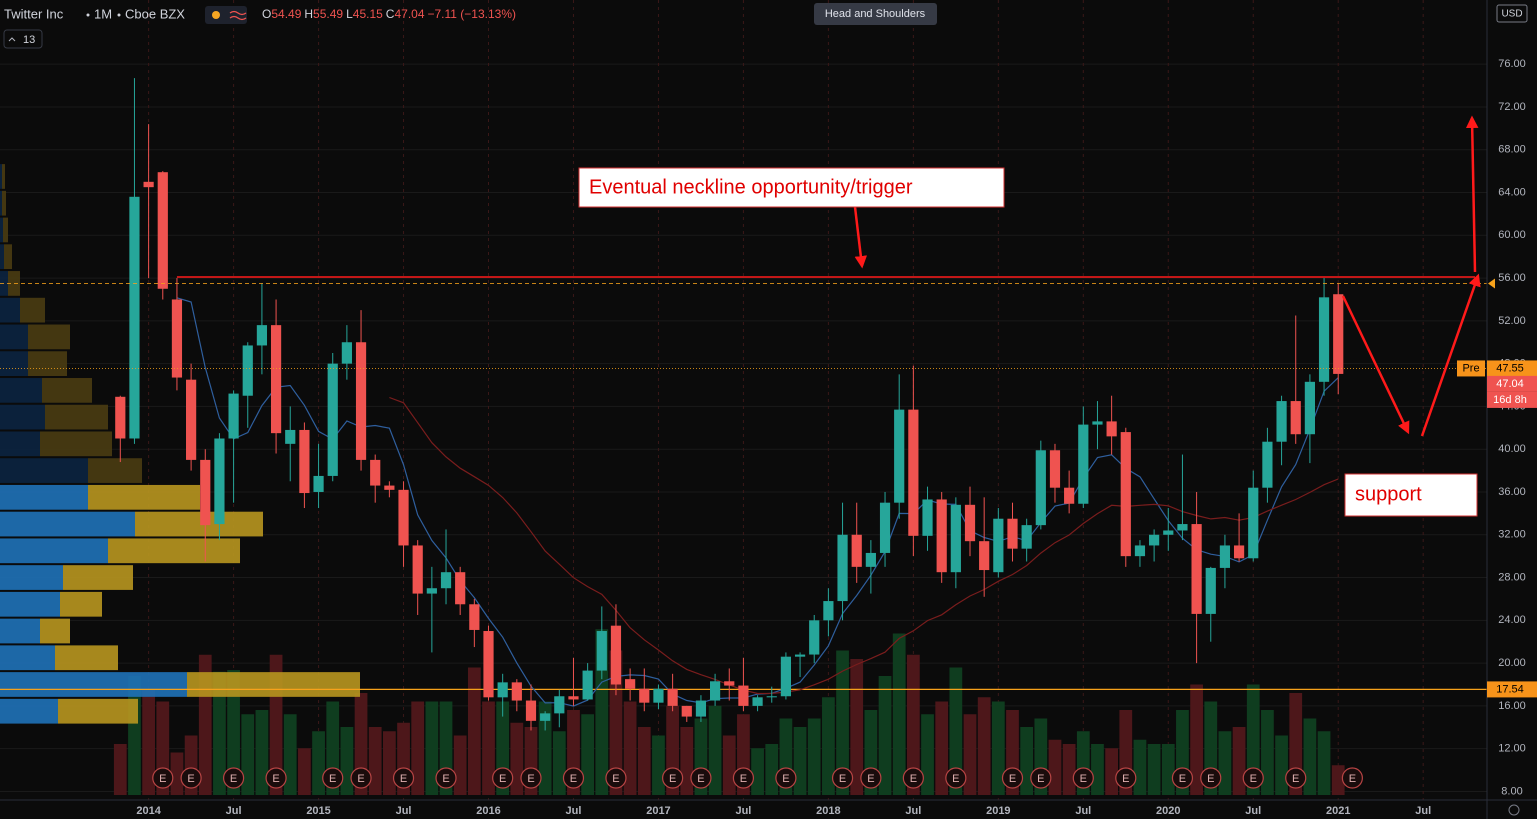 The width and height of the screenshot is (1537, 819). What do you see at coordinates (23, 39) in the screenshot?
I see `indicator-toggle` at bounding box center [23, 39].